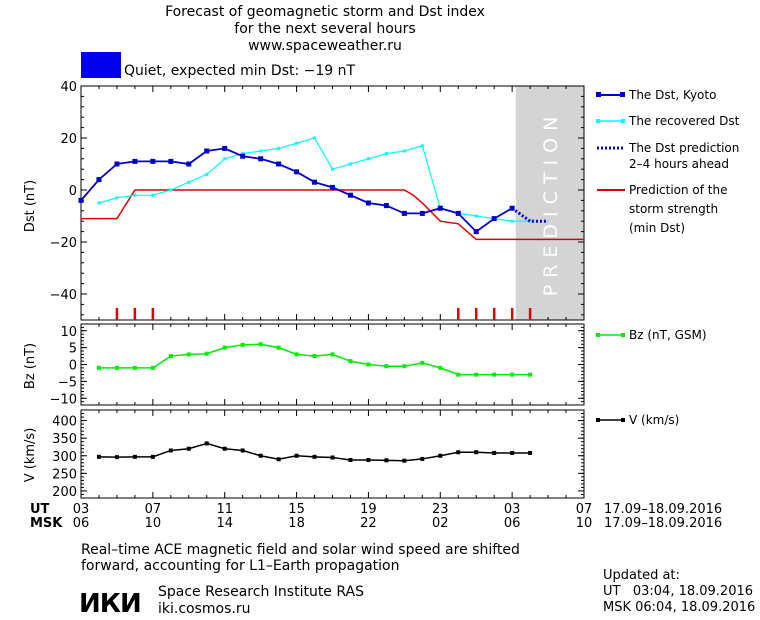  I want to click on site-link: www.spaceweather.ru, so click(325, 46).